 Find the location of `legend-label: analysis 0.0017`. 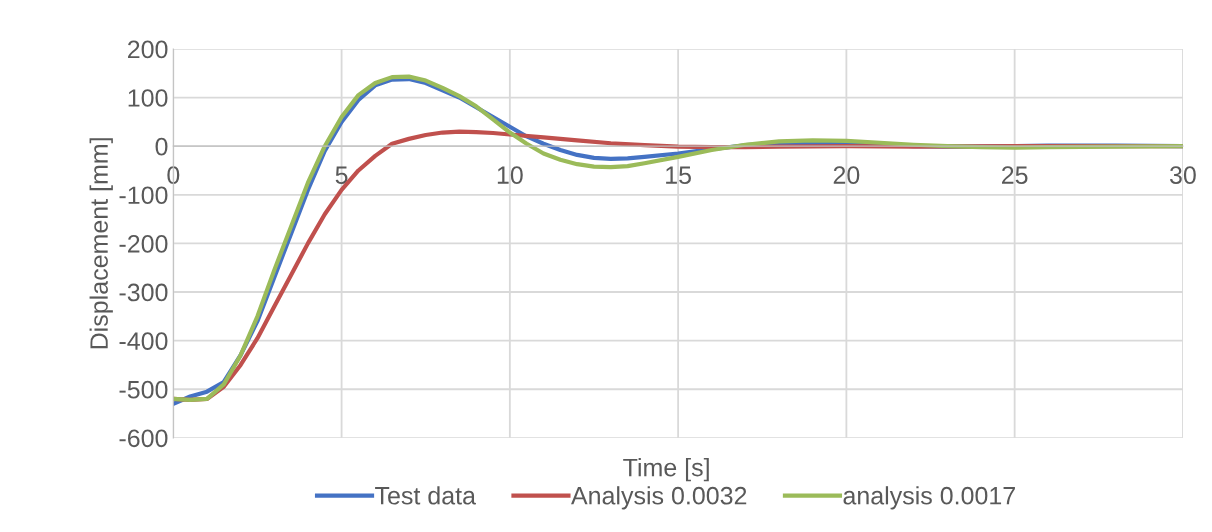

legend-label: analysis 0.0017 is located at coordinates (929, 498).